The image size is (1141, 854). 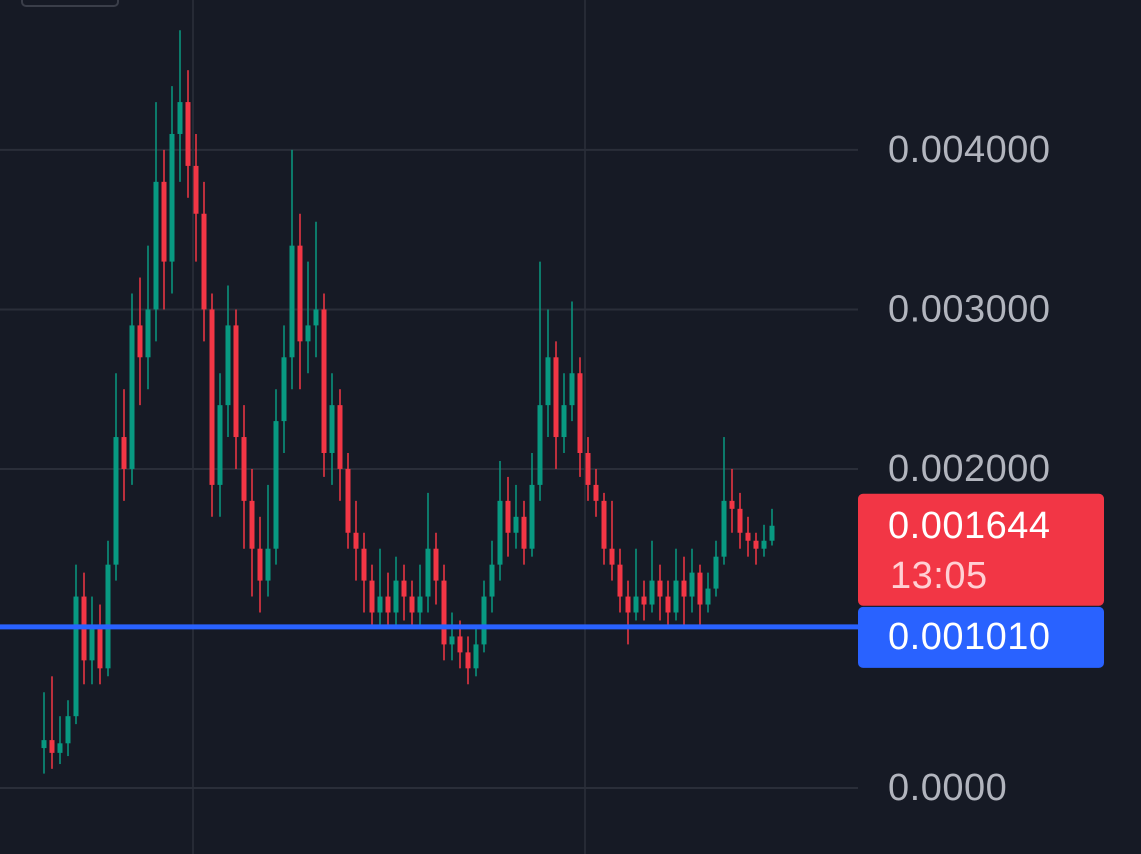 What do you see at coordinates (70, 3) in the screenshot?
I see `toolbar-button` at bounding box center [70, 3].